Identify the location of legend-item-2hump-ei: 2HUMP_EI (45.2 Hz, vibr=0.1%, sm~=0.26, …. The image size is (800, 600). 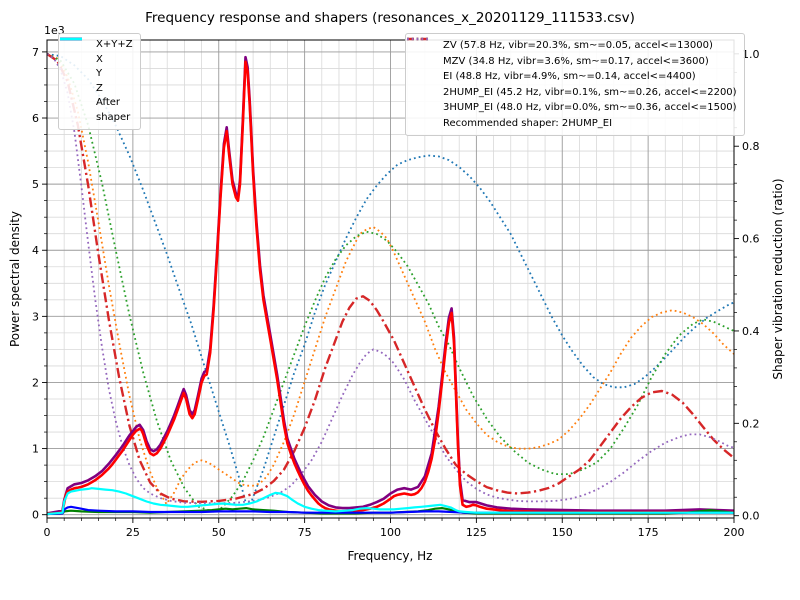
(572, 69).